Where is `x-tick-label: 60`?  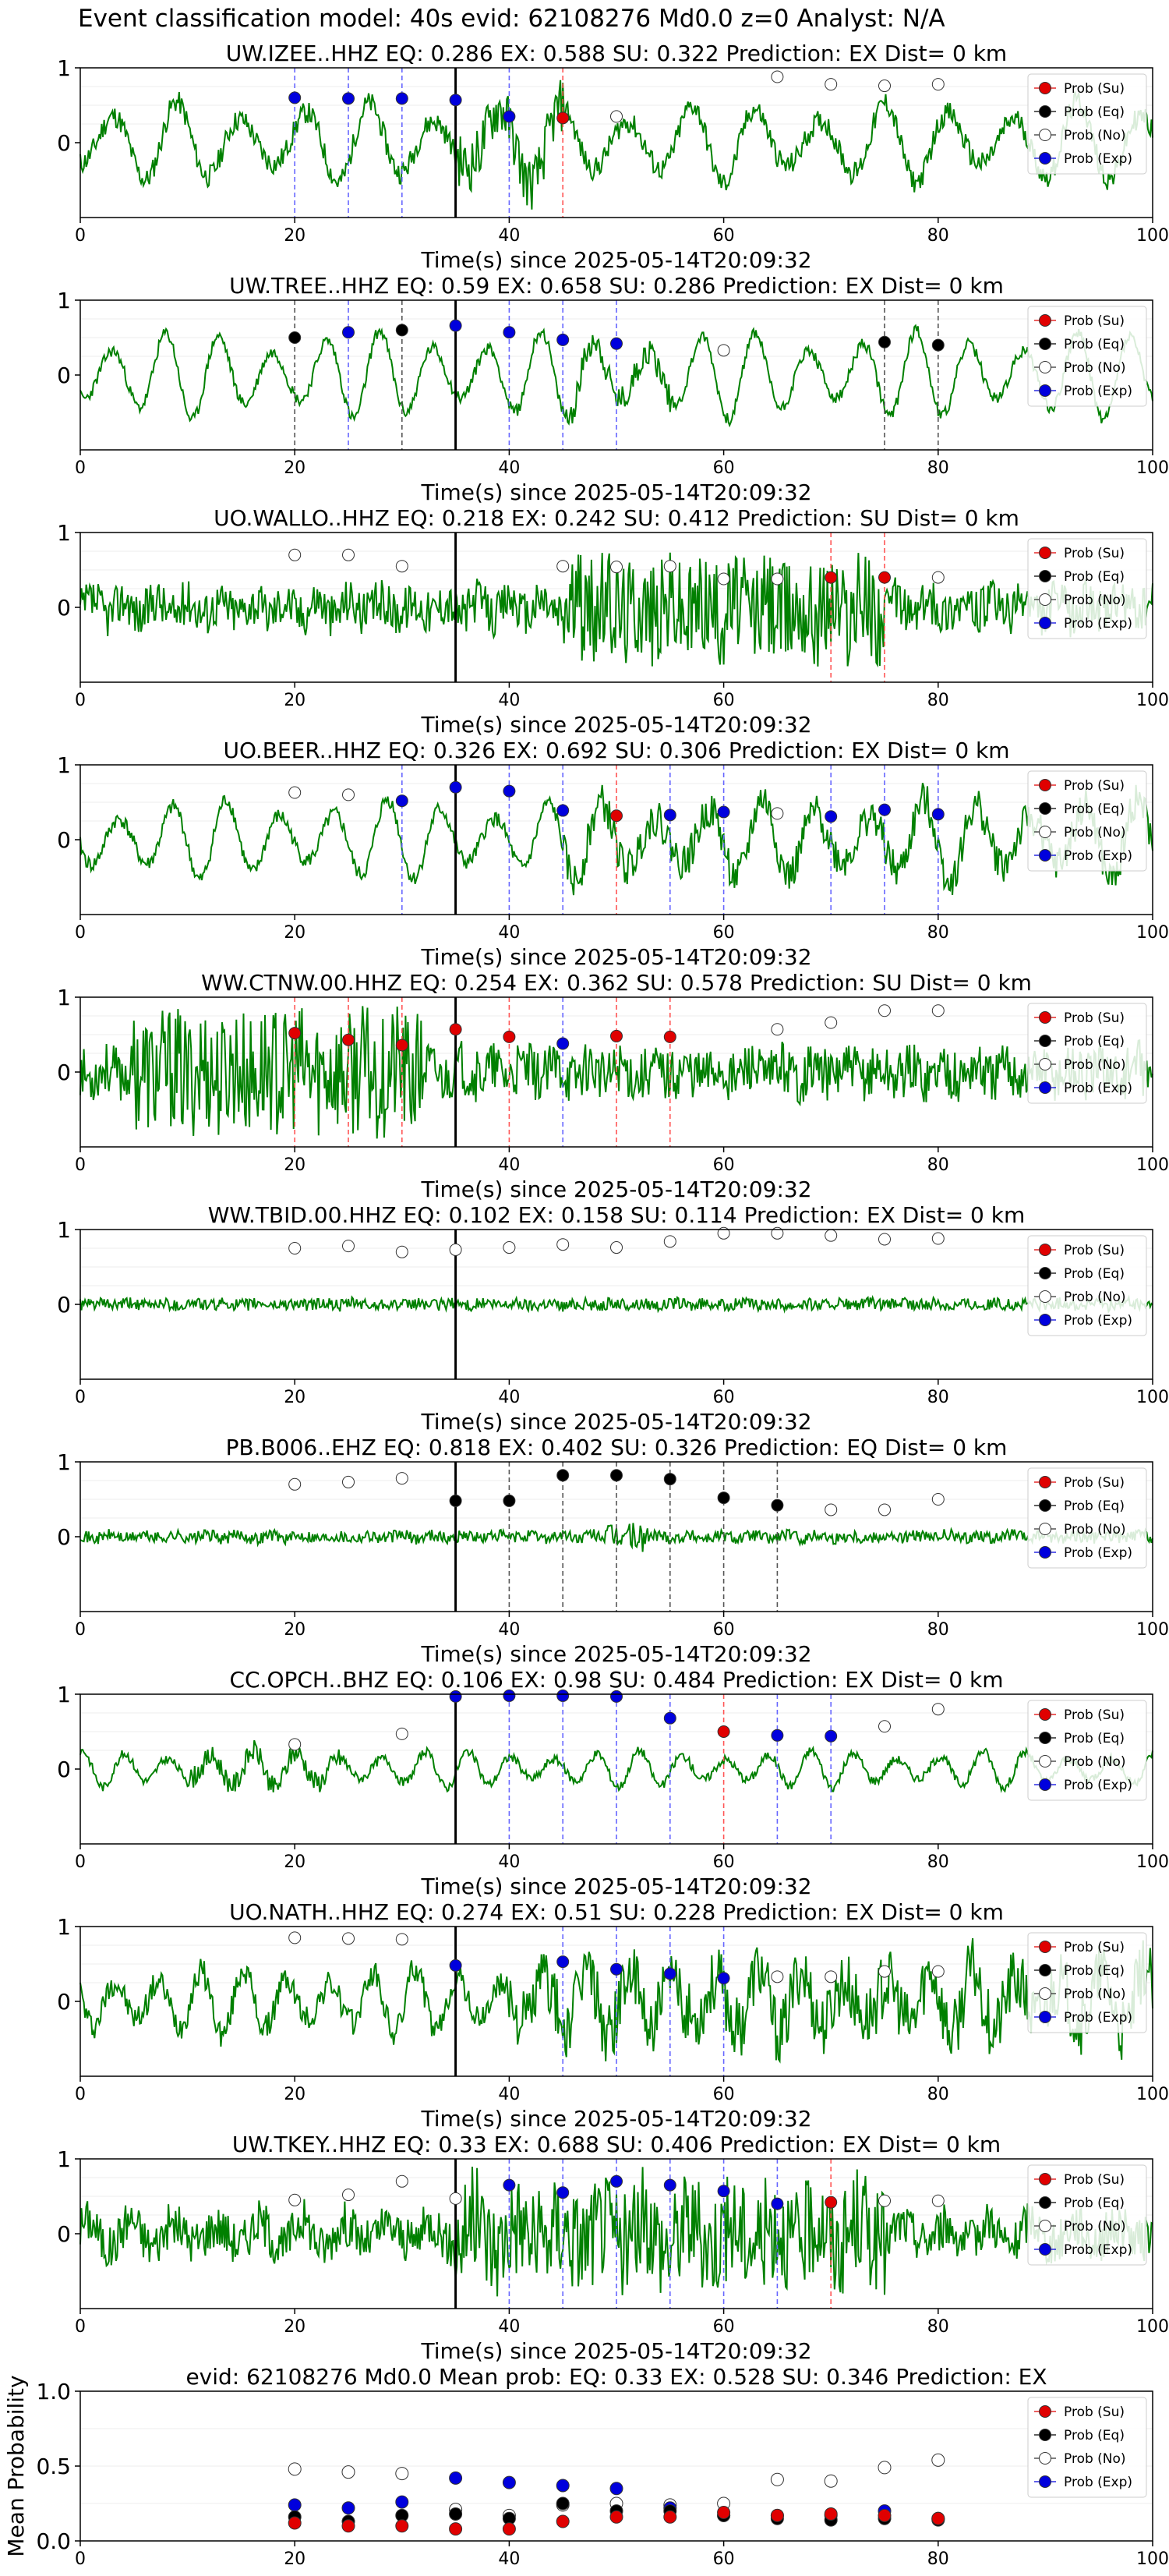
x-tick-label: 60 is located at coordinates (724, 1862).